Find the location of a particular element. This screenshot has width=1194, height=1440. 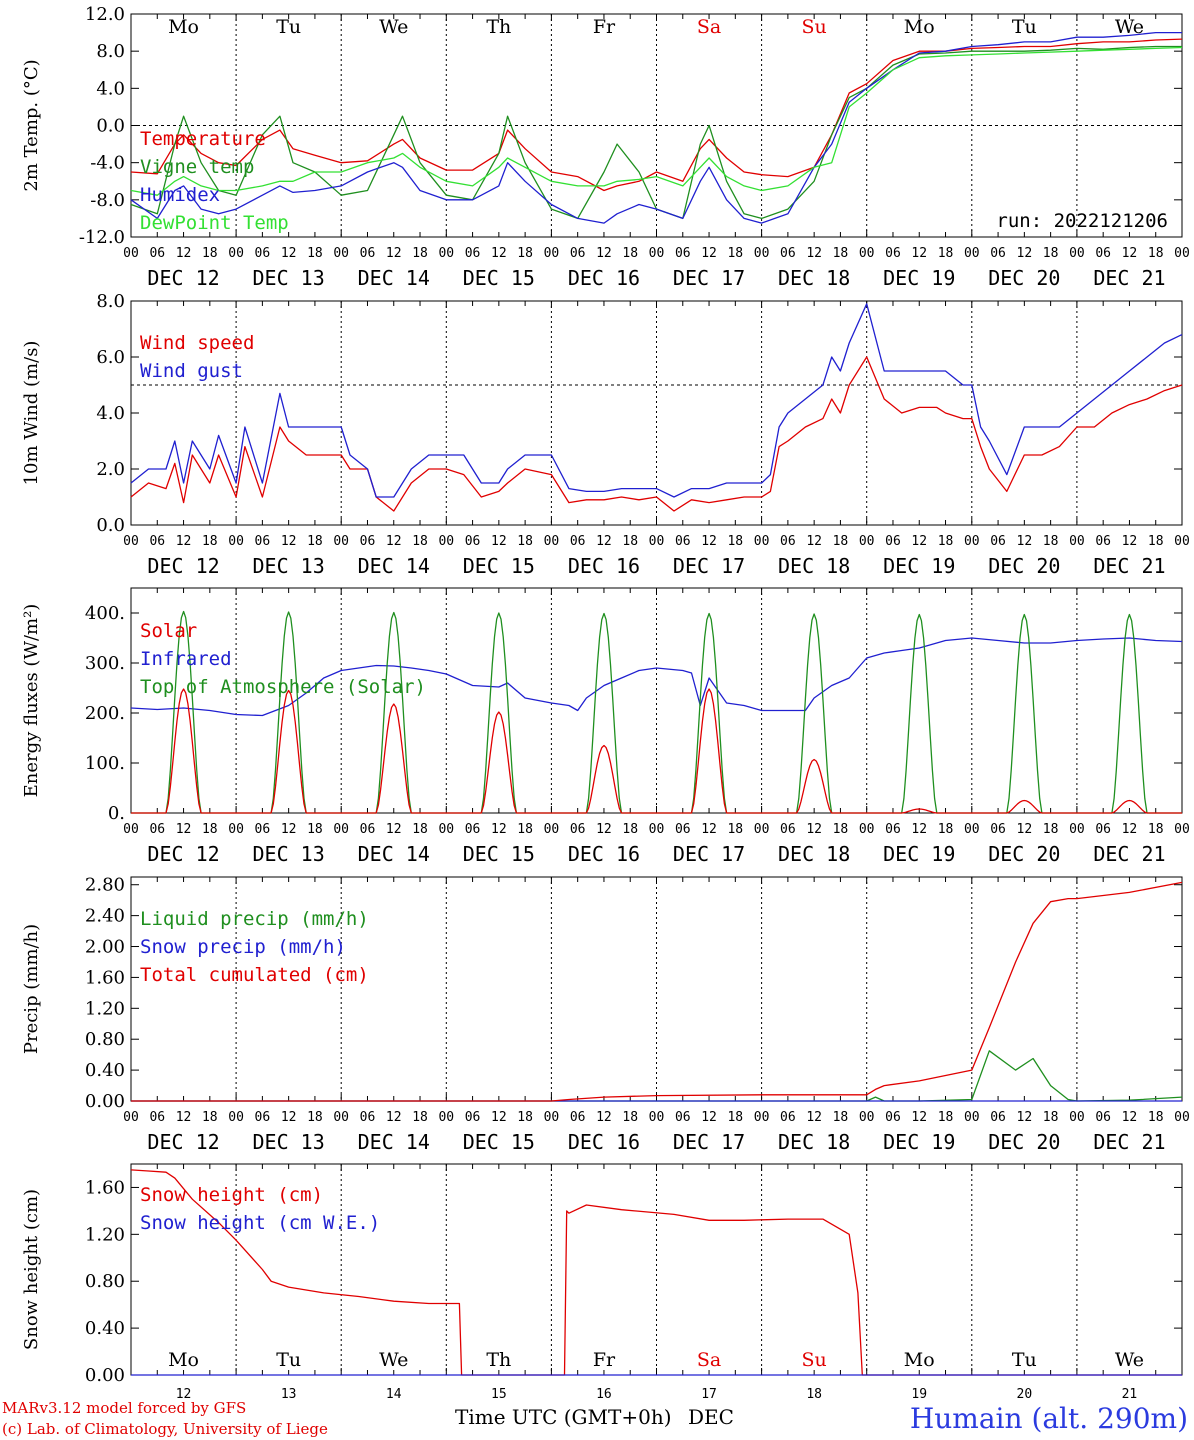

date-label: DEC 20 is located at coordinates (1024, 1142).